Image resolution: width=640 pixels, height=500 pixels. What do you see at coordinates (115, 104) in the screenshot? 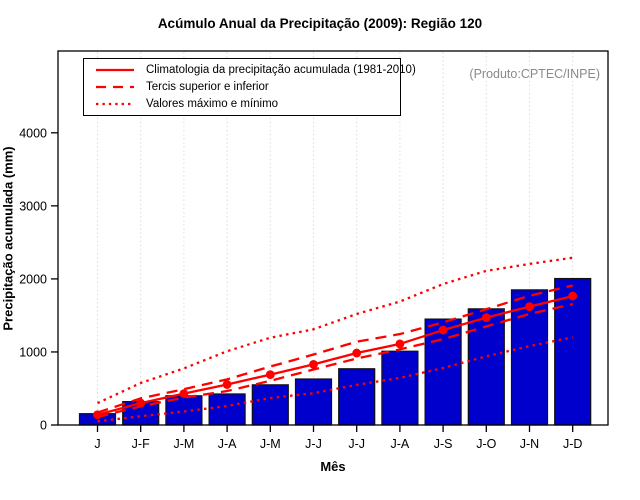
I see `dotted-line-icon` at bounding box center [115, 104].